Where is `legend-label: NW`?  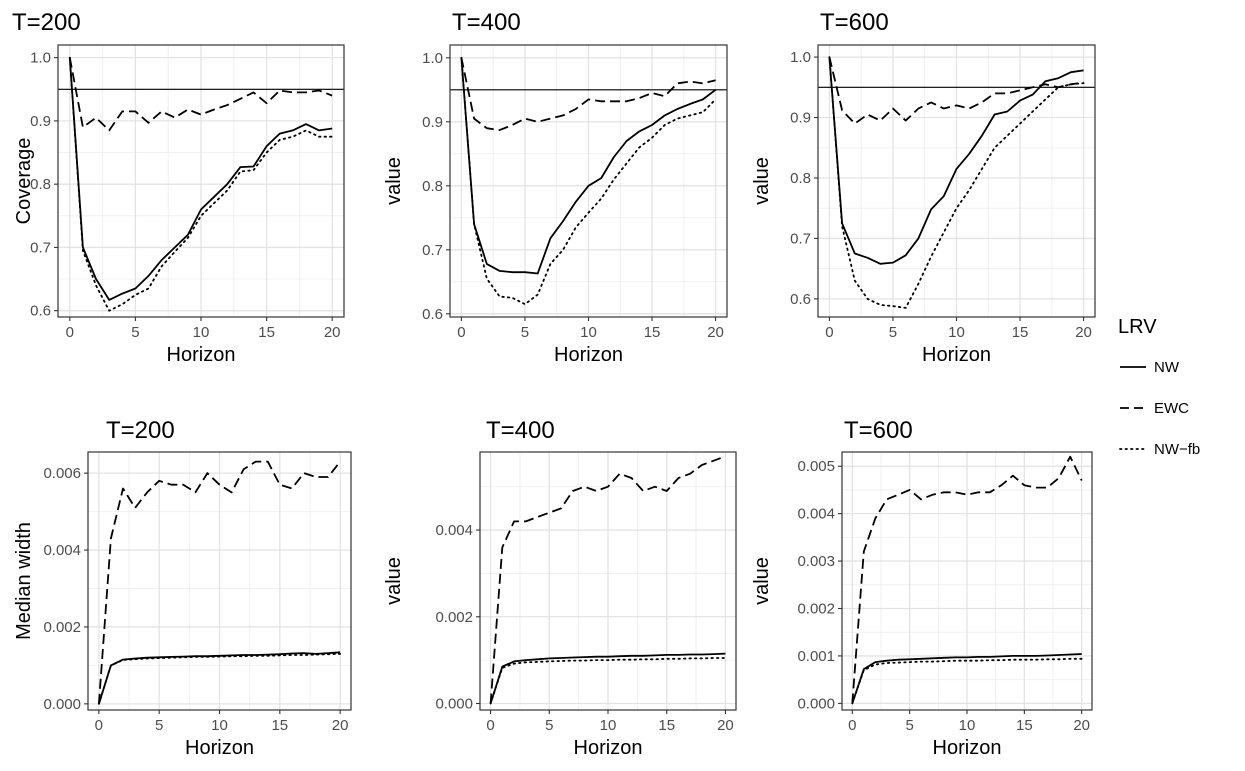 legend-label: NW is located at coordinates (1167, 367).